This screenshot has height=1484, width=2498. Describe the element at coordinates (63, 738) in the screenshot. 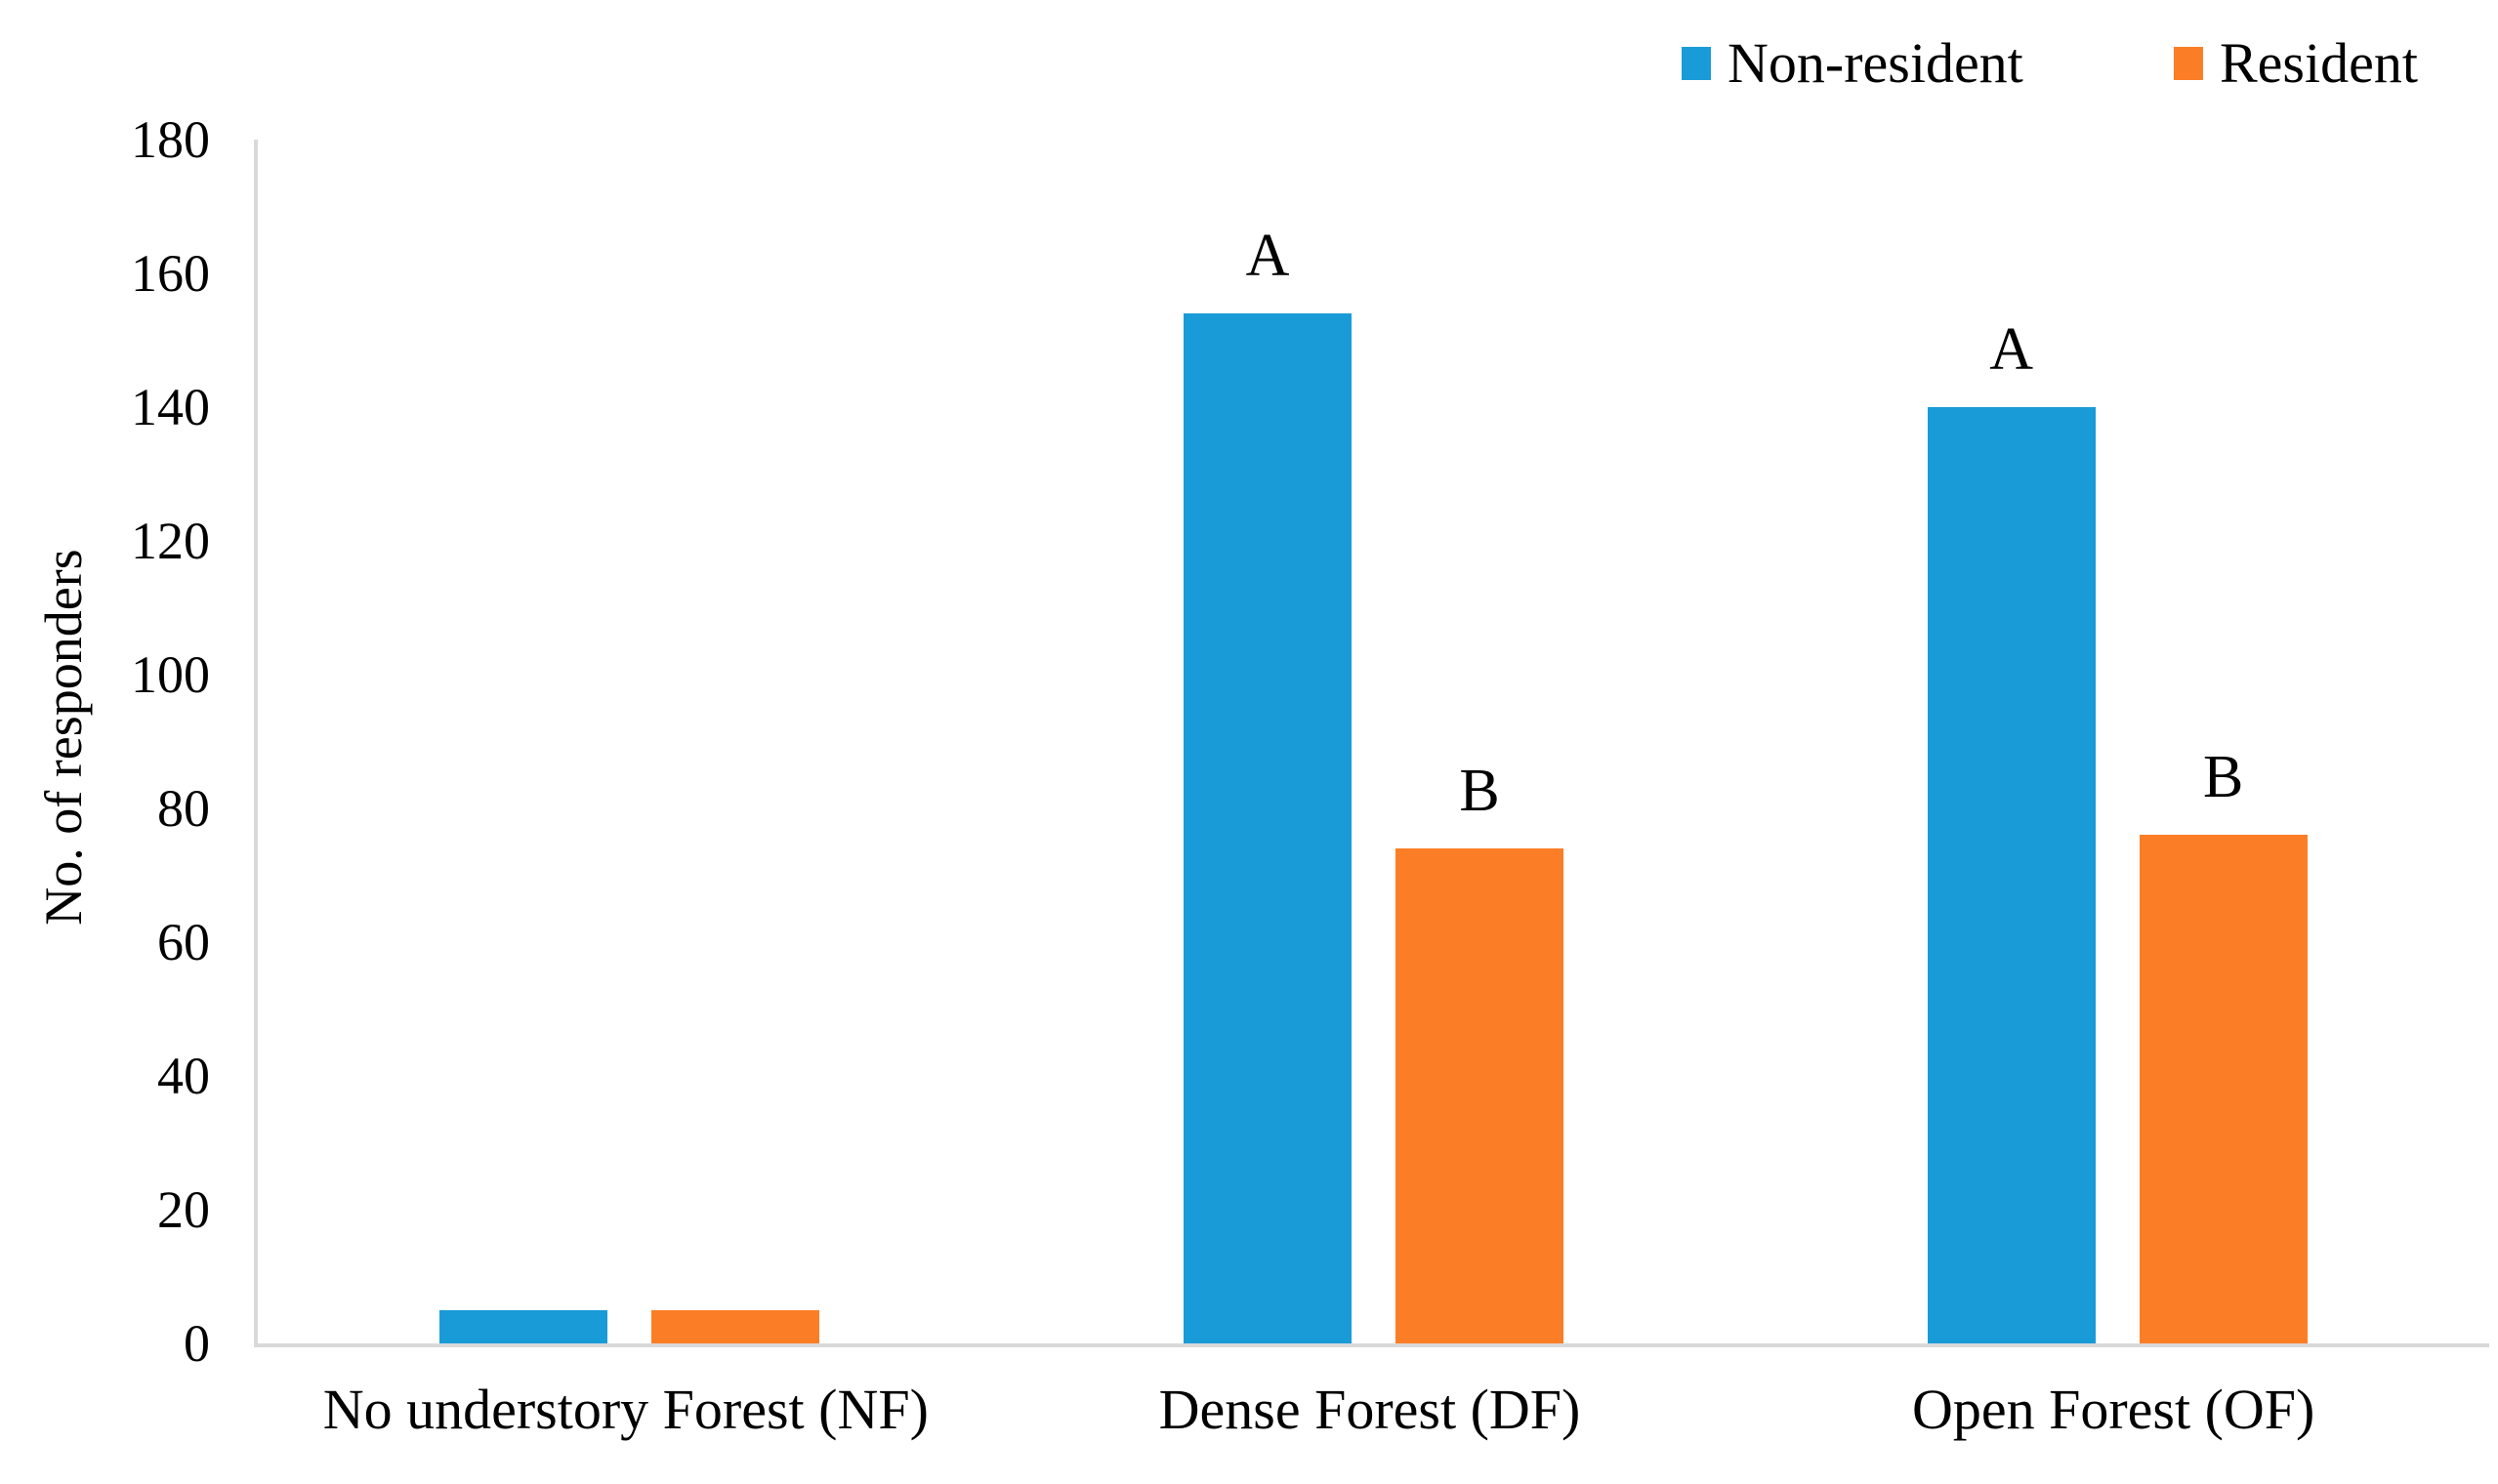

I see `y-axis-title: No. of responders` at that location.